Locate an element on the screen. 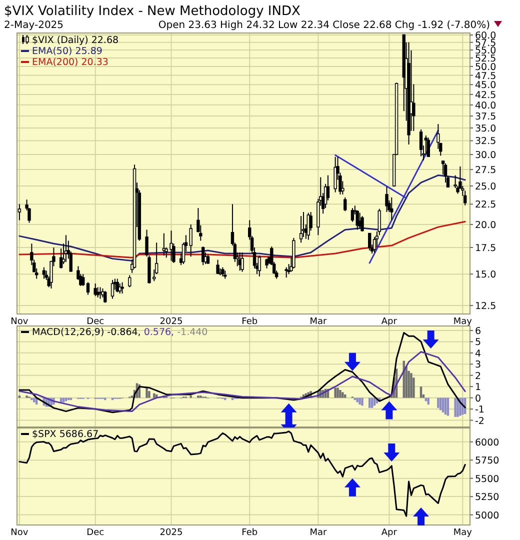  y-tick-label: 5250 is located at coordinates (487, 498).